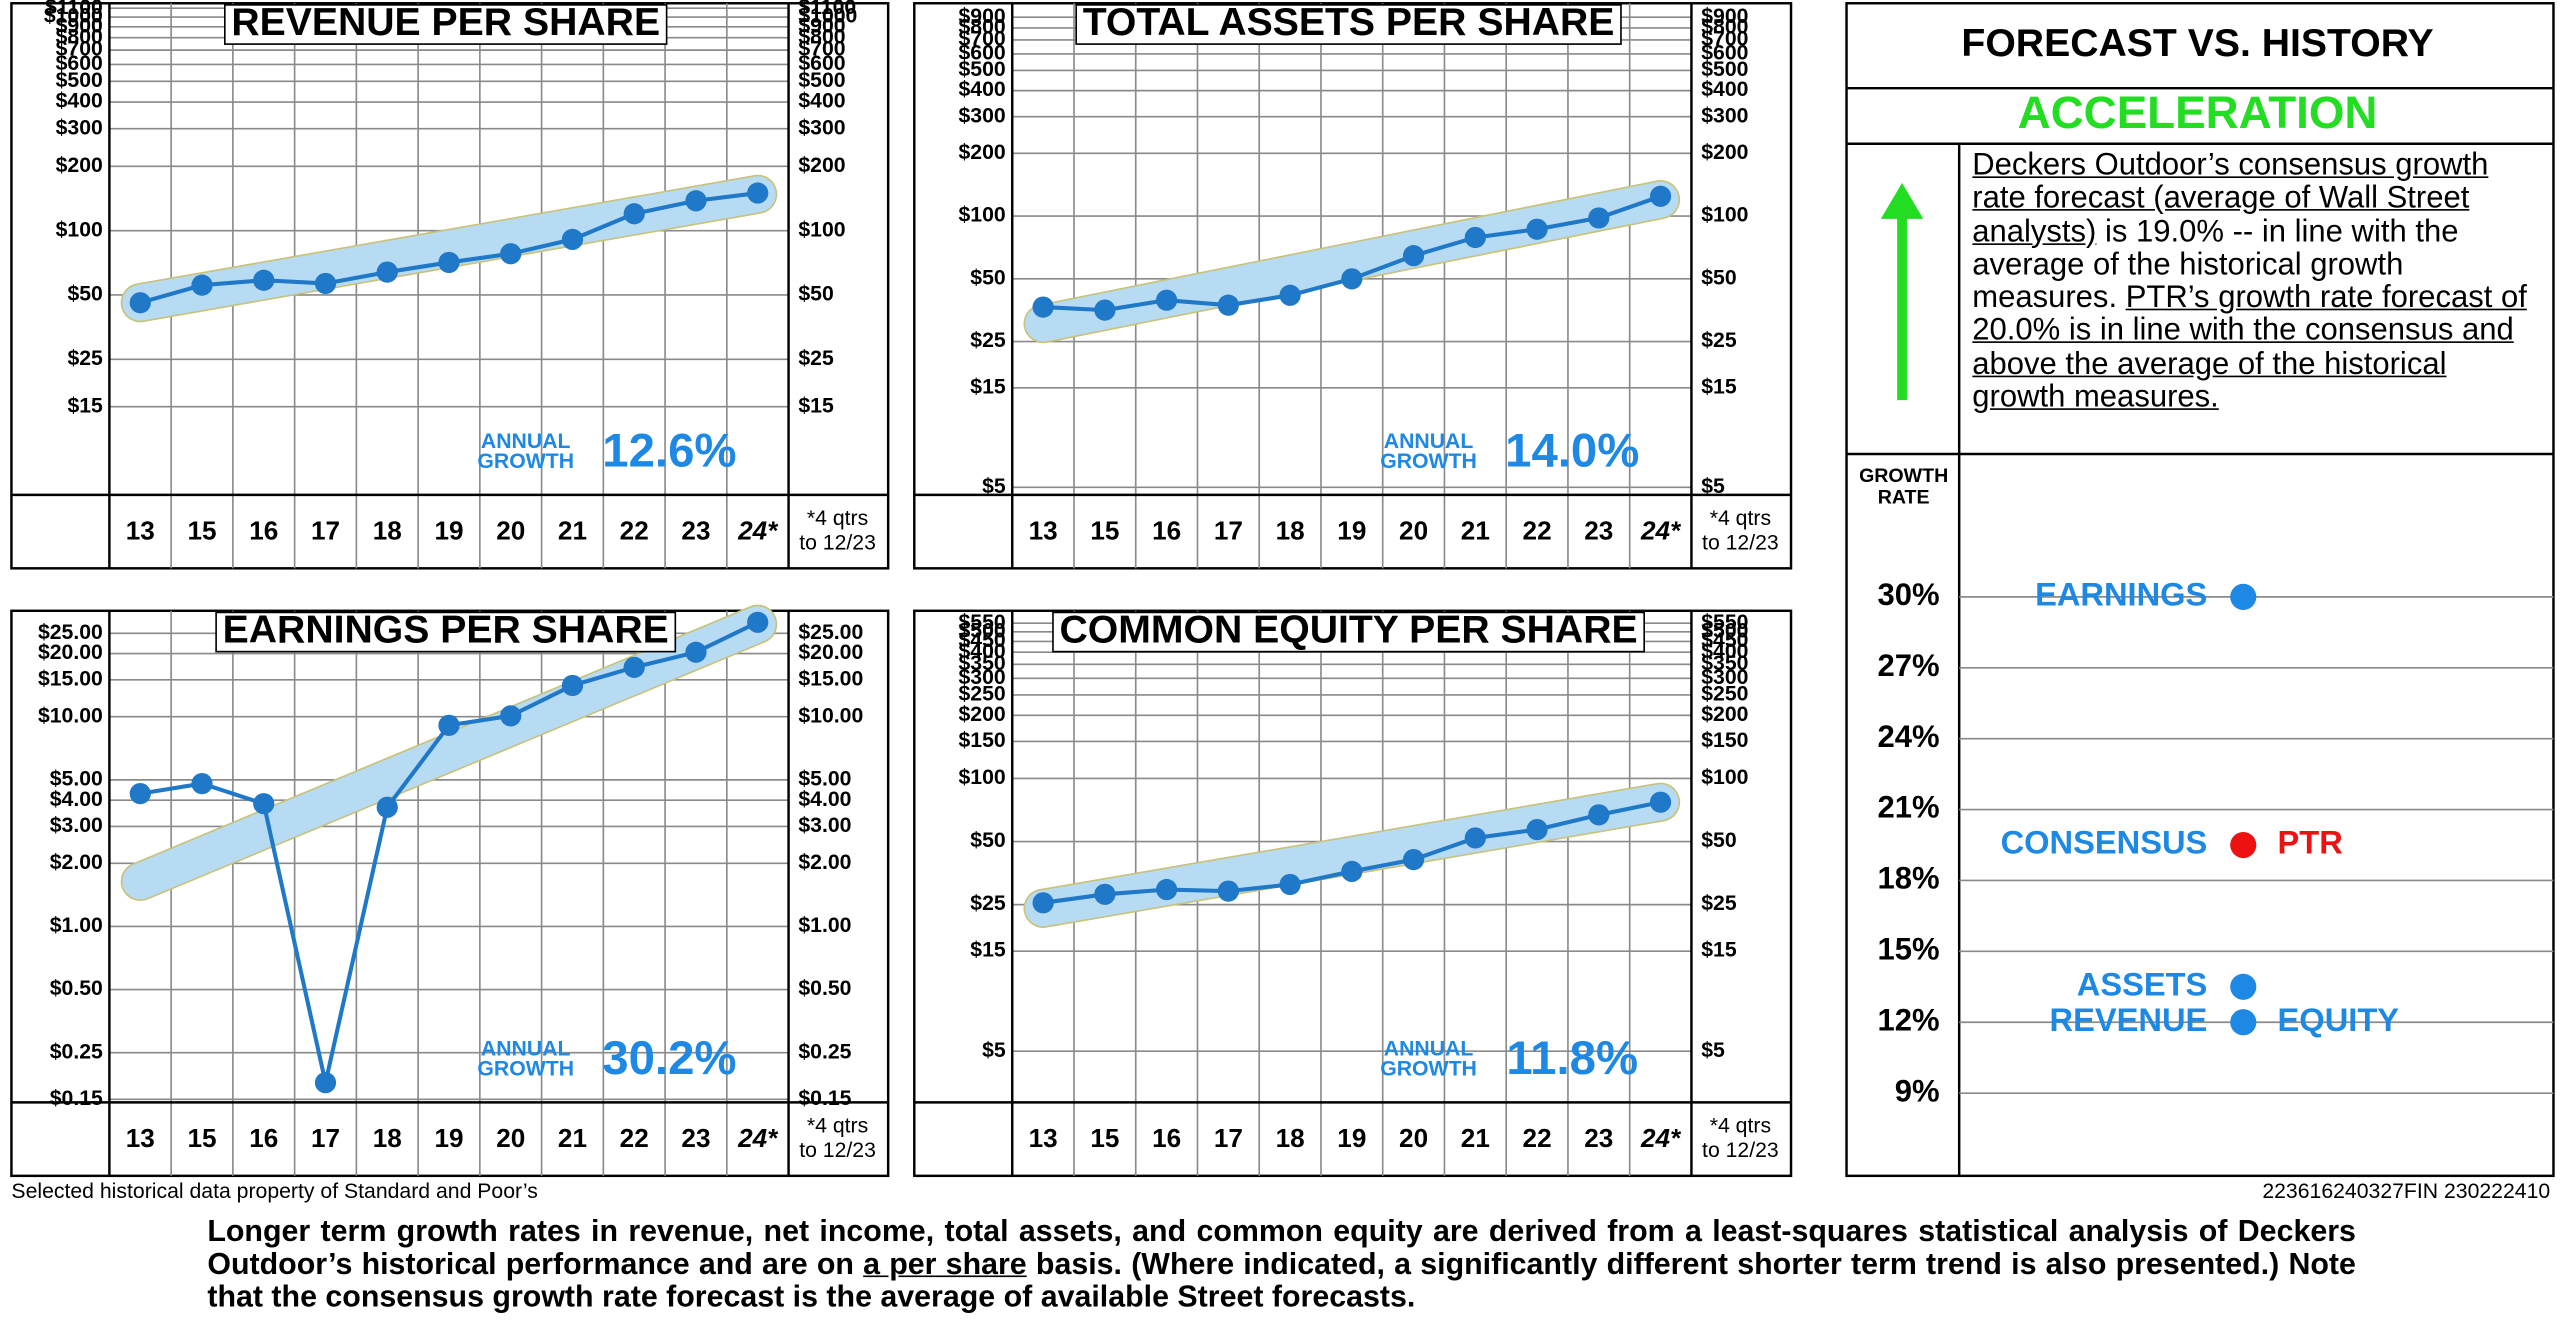 The width and height of the screenshot is (2560, 1331). I want to click on y2-tick-label: $10.00, so click(830, 715).